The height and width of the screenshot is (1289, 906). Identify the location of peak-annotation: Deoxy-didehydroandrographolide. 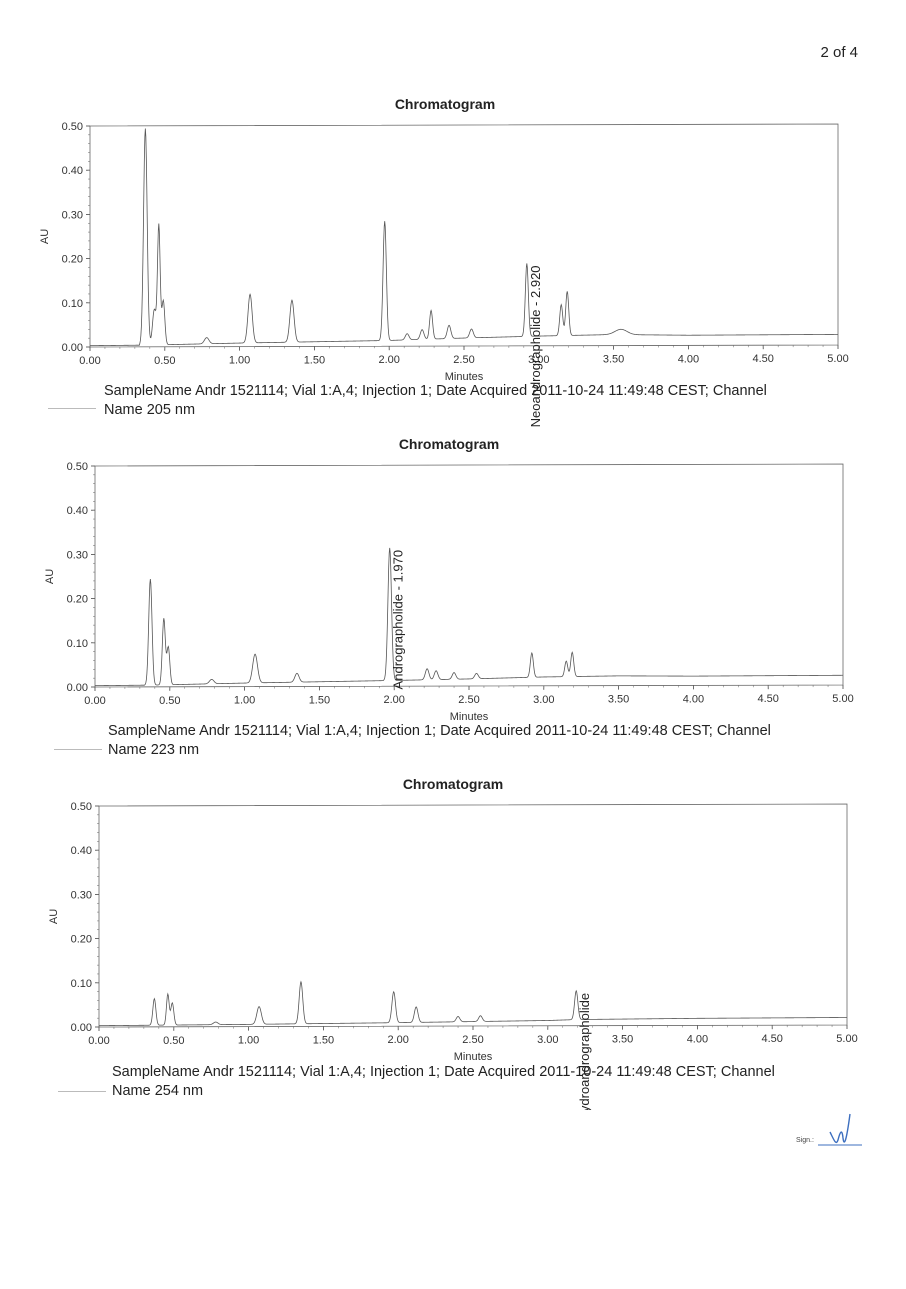
(584, 1051).